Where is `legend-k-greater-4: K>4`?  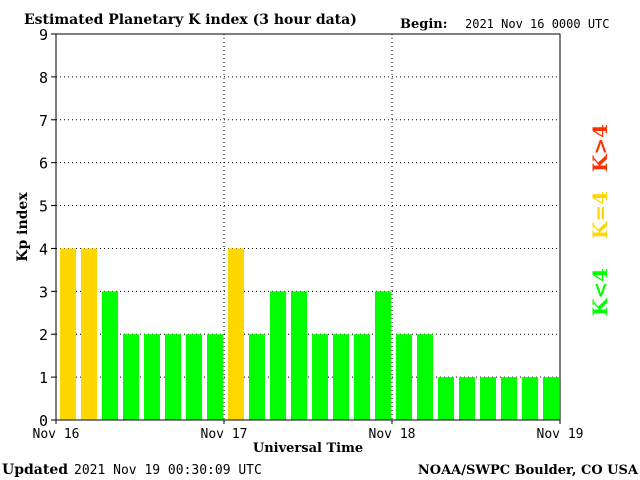
legend-k-greater-4: K>4 is located at coordinates (600, 148).